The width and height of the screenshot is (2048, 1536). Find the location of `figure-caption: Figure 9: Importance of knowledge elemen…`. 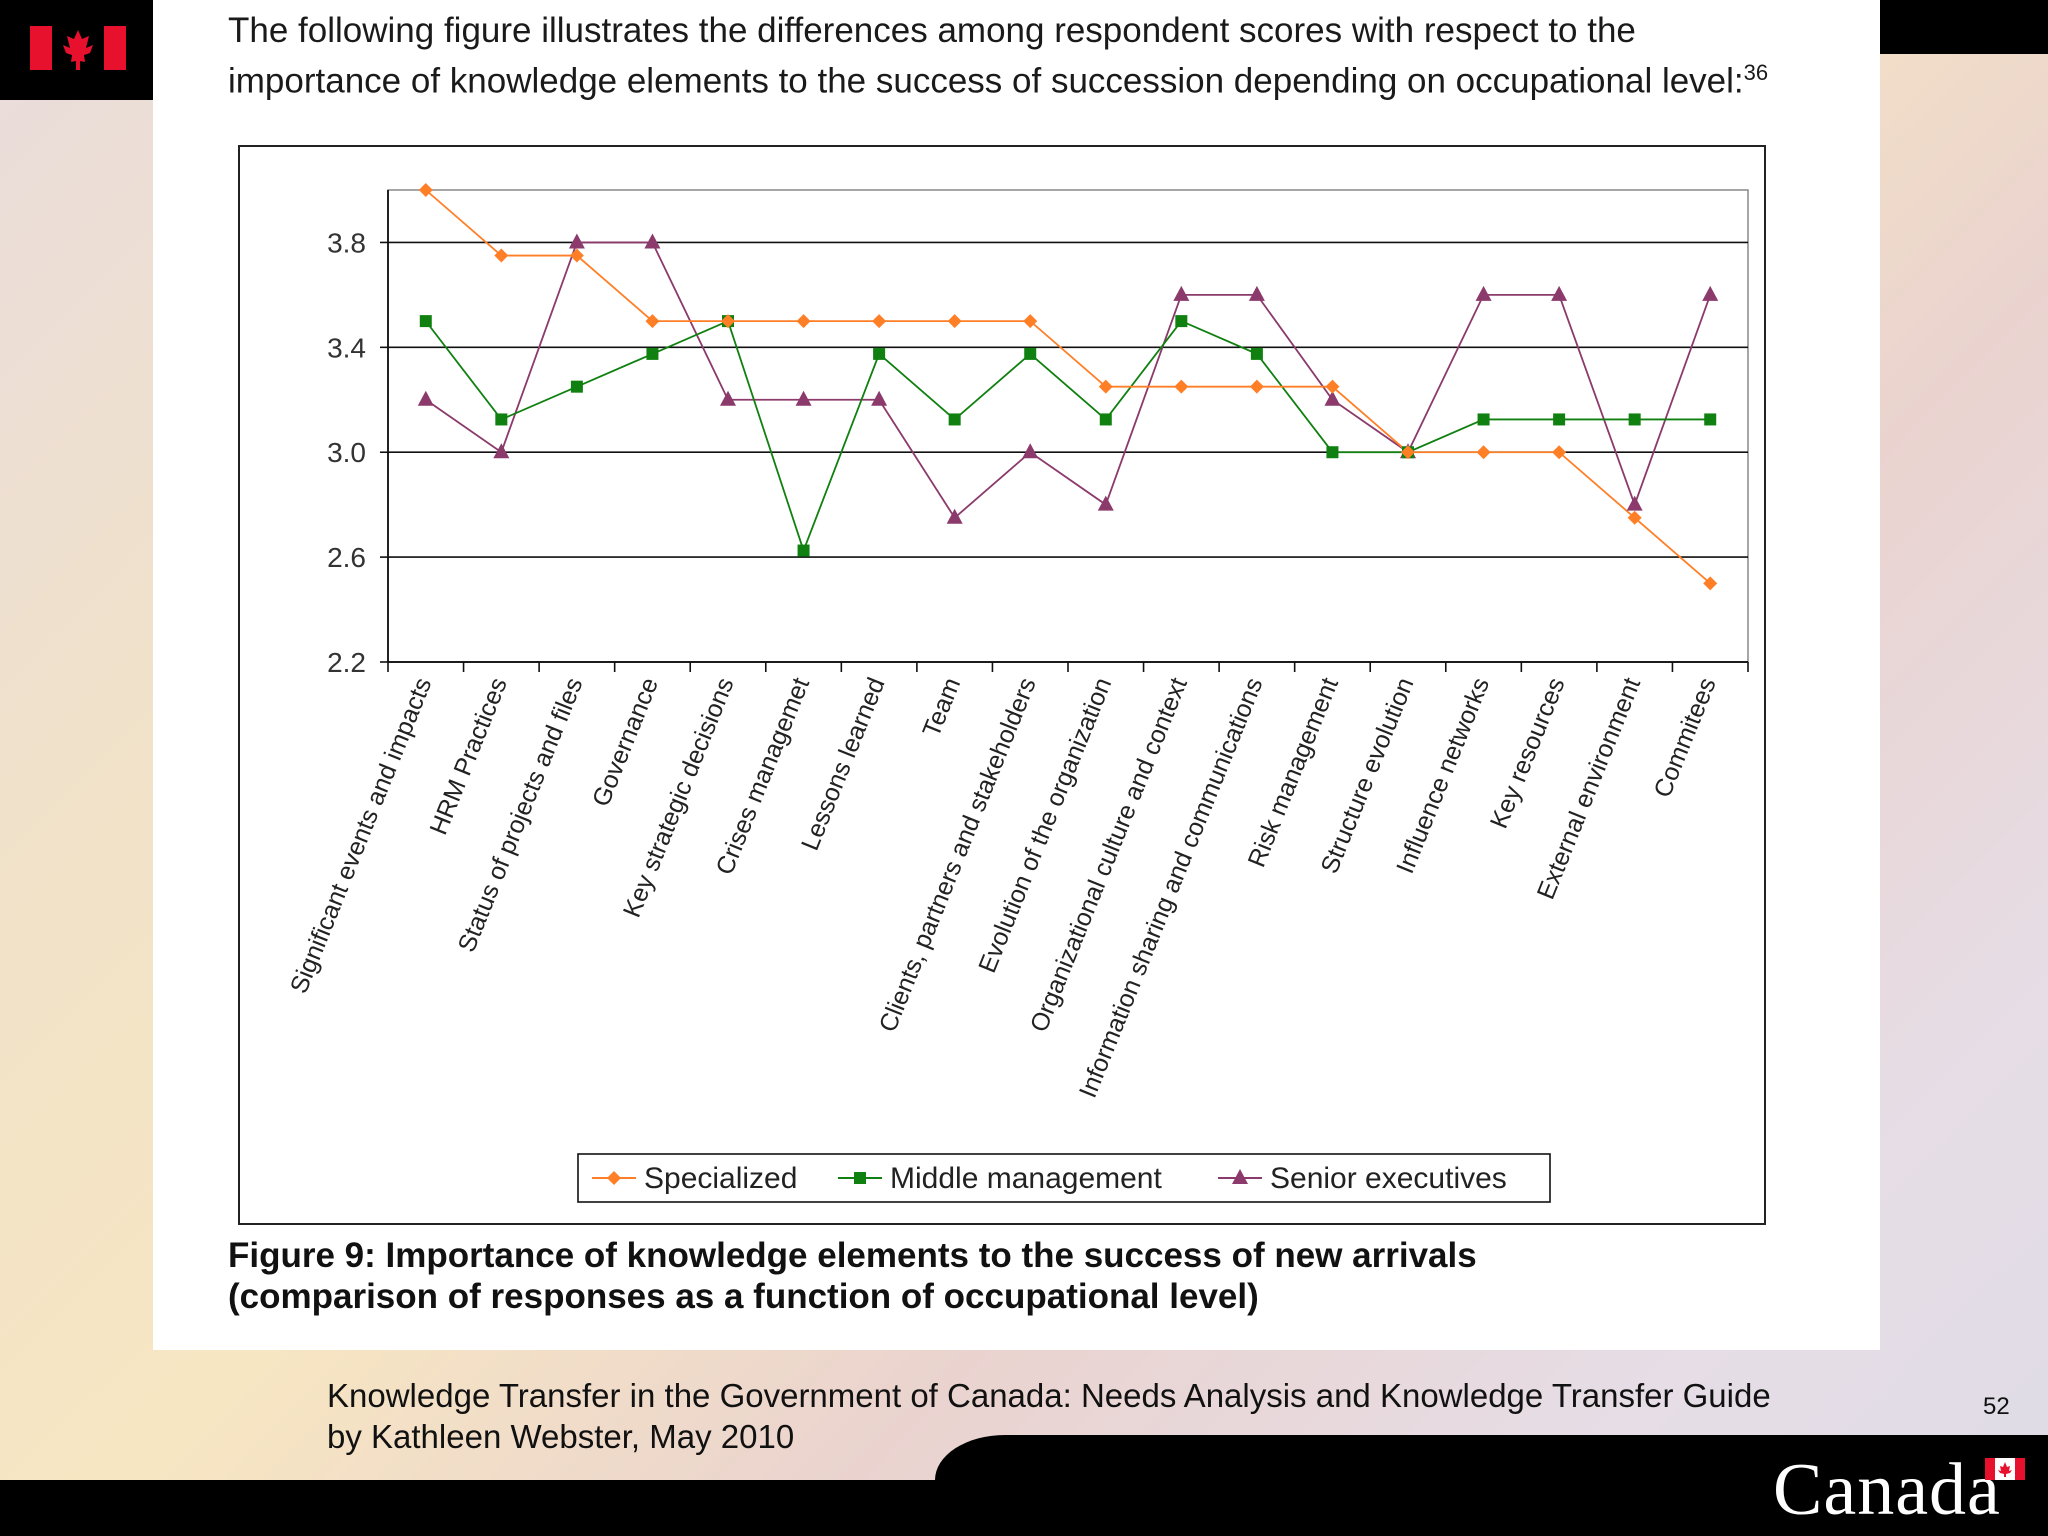

figure-caption: Figure 9: Importance of knowledge elemen… is located at coordinates (1008, 1276).